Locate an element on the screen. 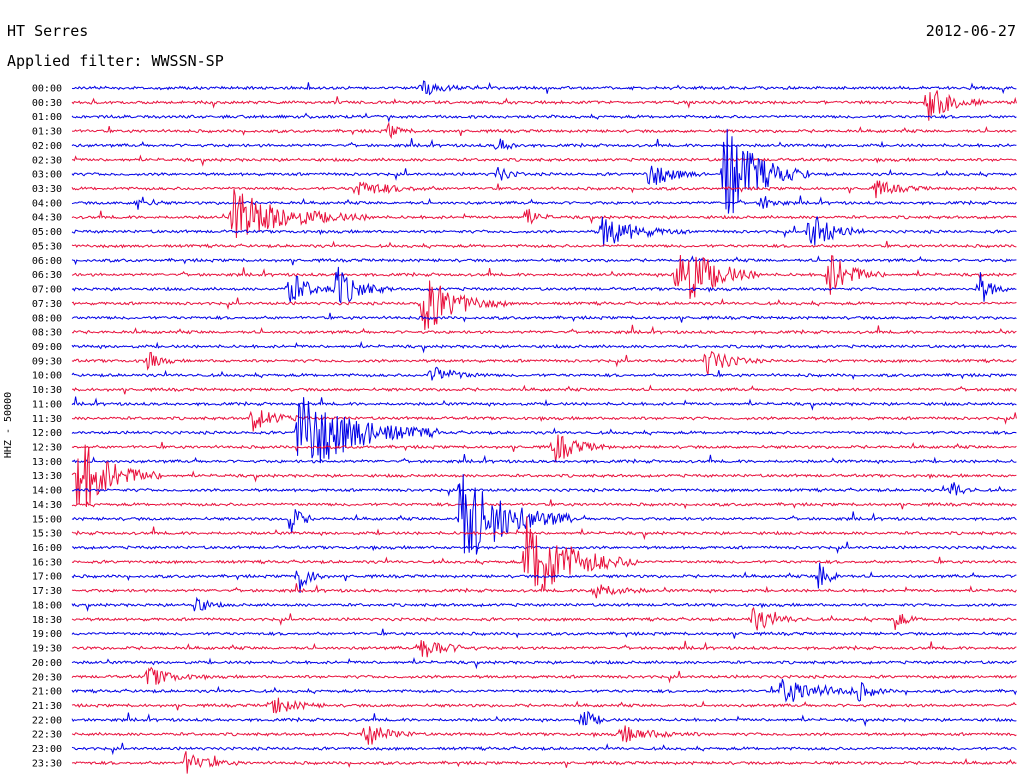  row-label: 10:00 is located at coordinates (47, 376).